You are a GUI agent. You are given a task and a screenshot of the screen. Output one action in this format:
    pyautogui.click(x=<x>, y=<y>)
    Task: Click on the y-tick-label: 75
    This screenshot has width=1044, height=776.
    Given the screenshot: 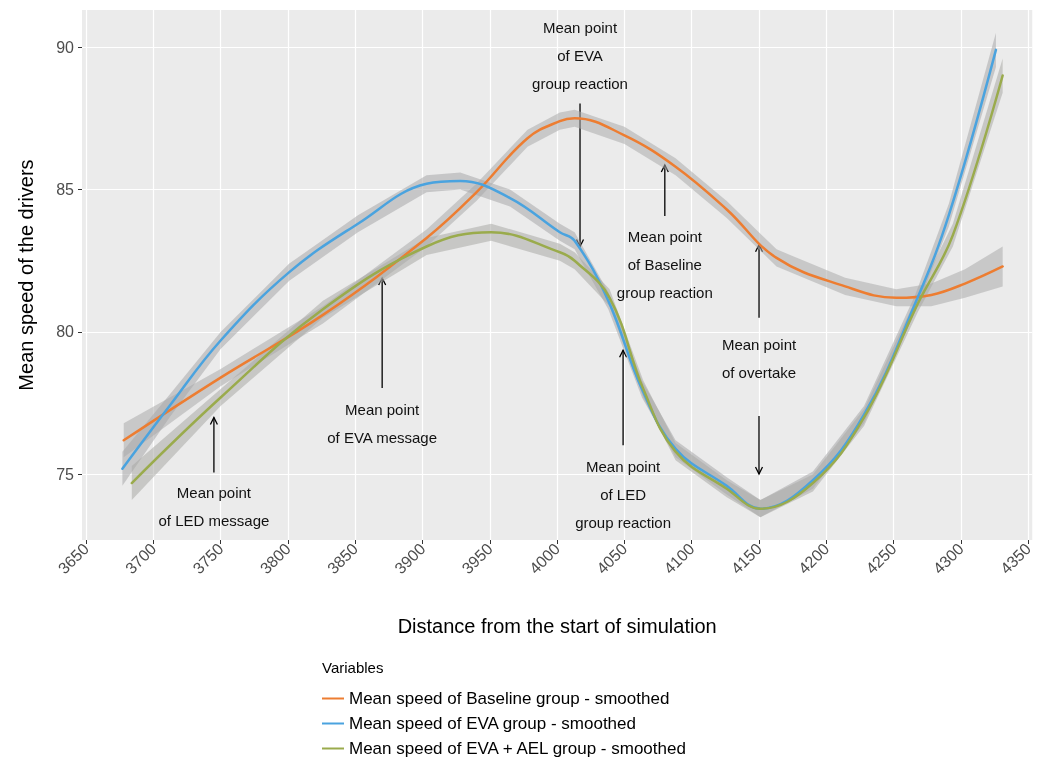 What is the action you would take?
    pyautogui.click(x=65, y=474)
    